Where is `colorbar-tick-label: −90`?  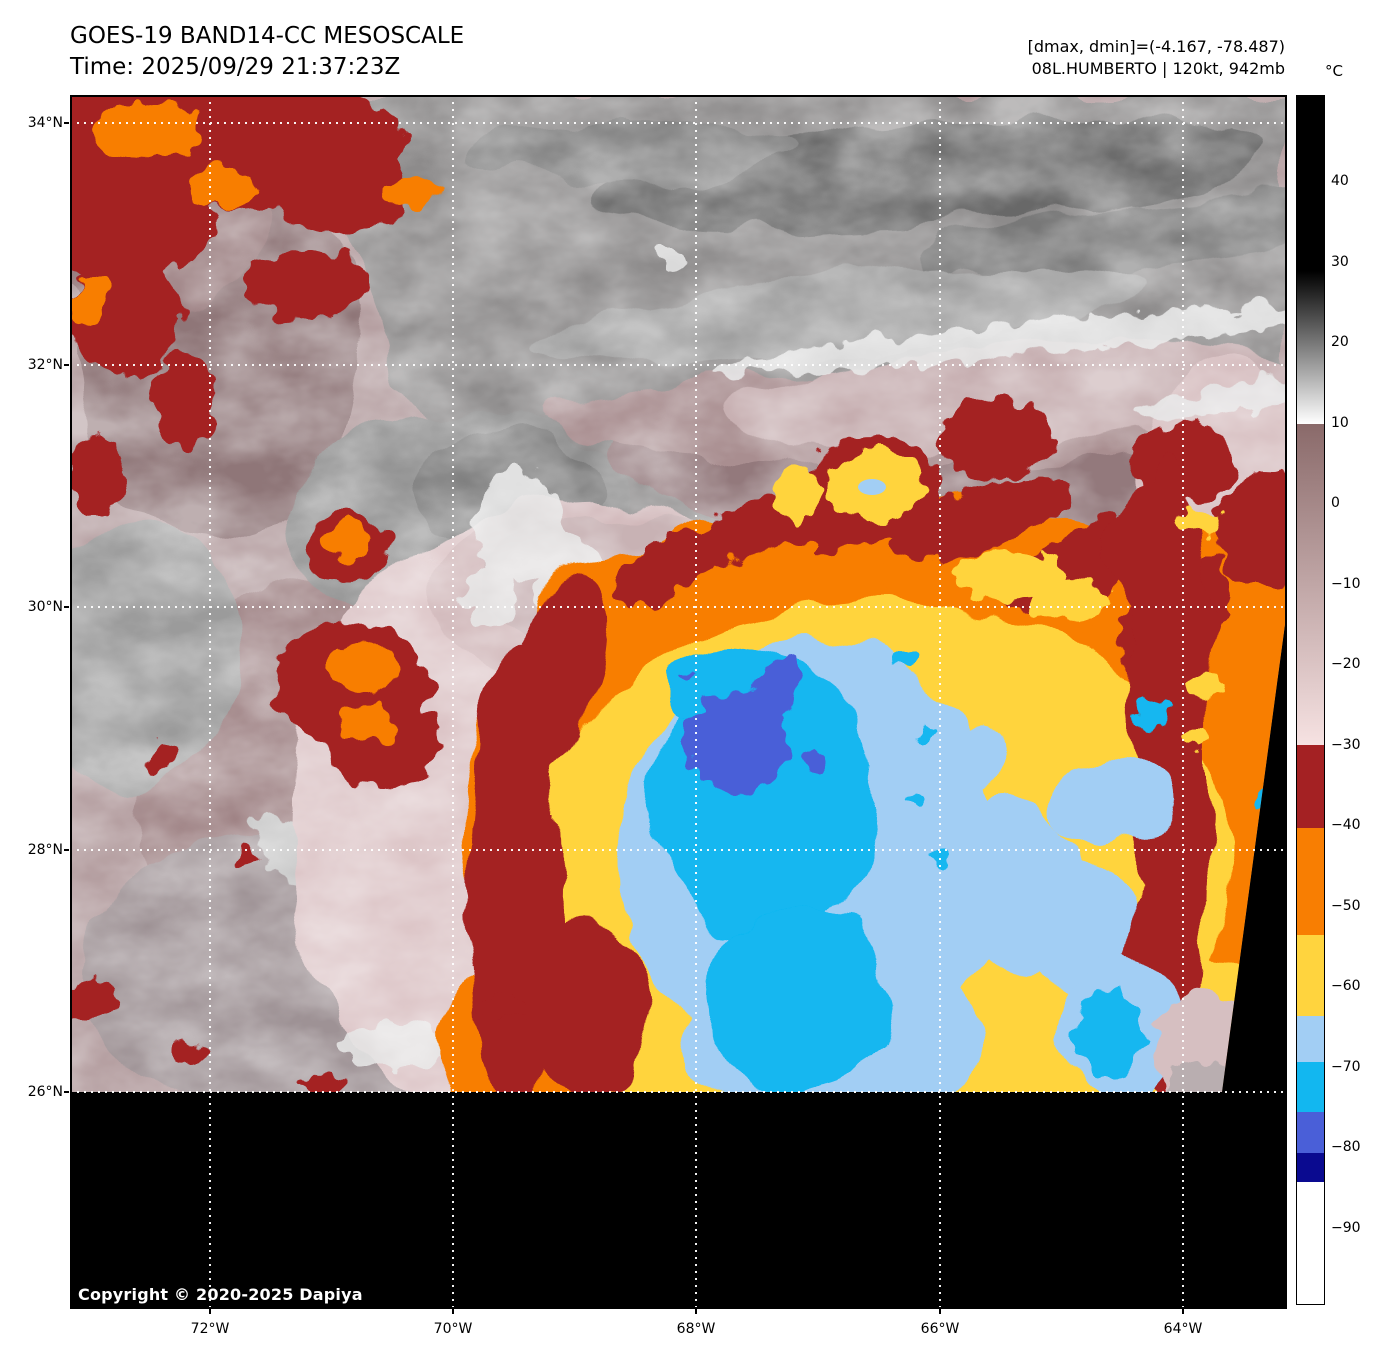
colorbar-tick-label: −90 is located at coordinates (1346, 1227).